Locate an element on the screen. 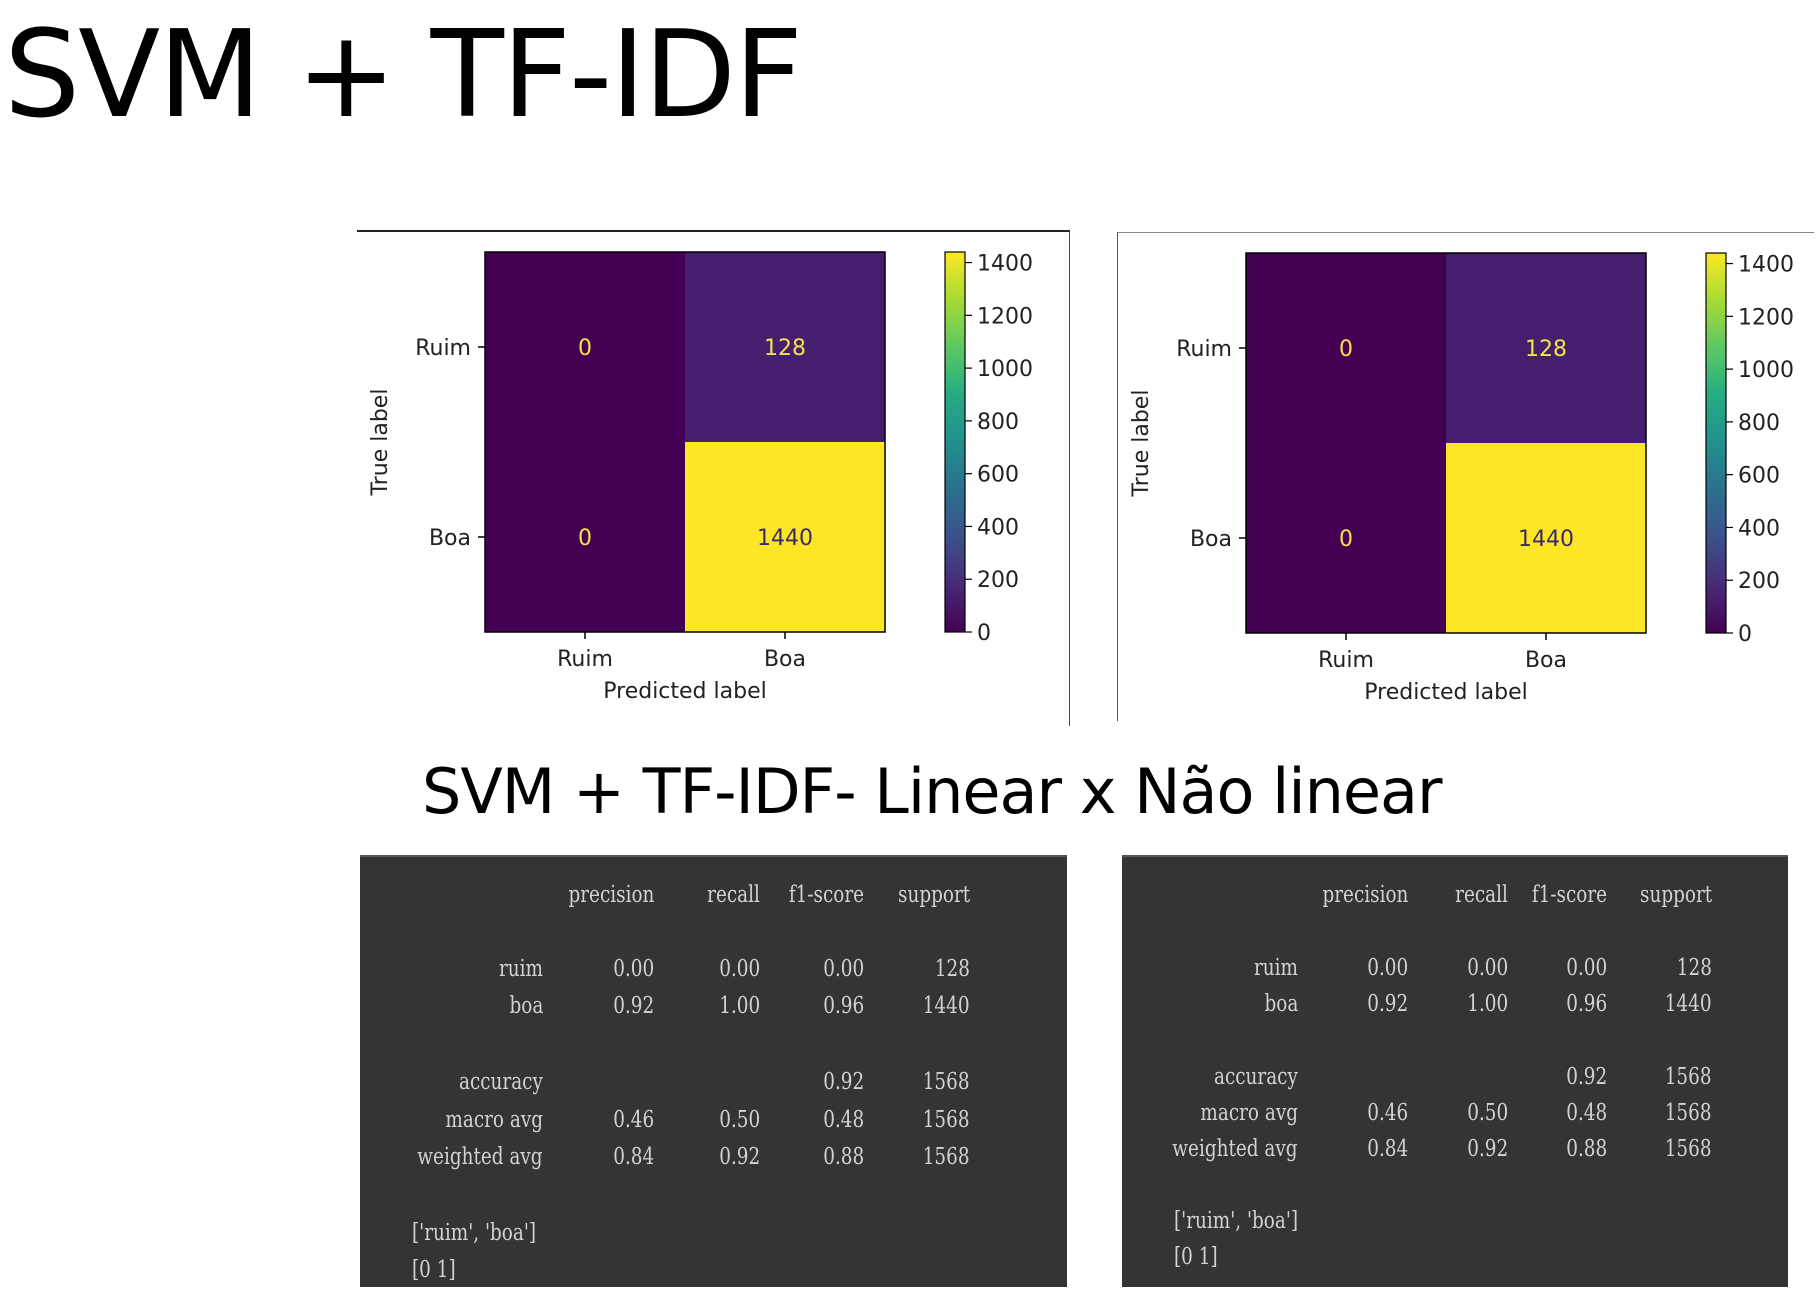 The height and width of the screenshot is (1310, 1818). x-tick-label: Ruim is located at coordinates (585, 659).